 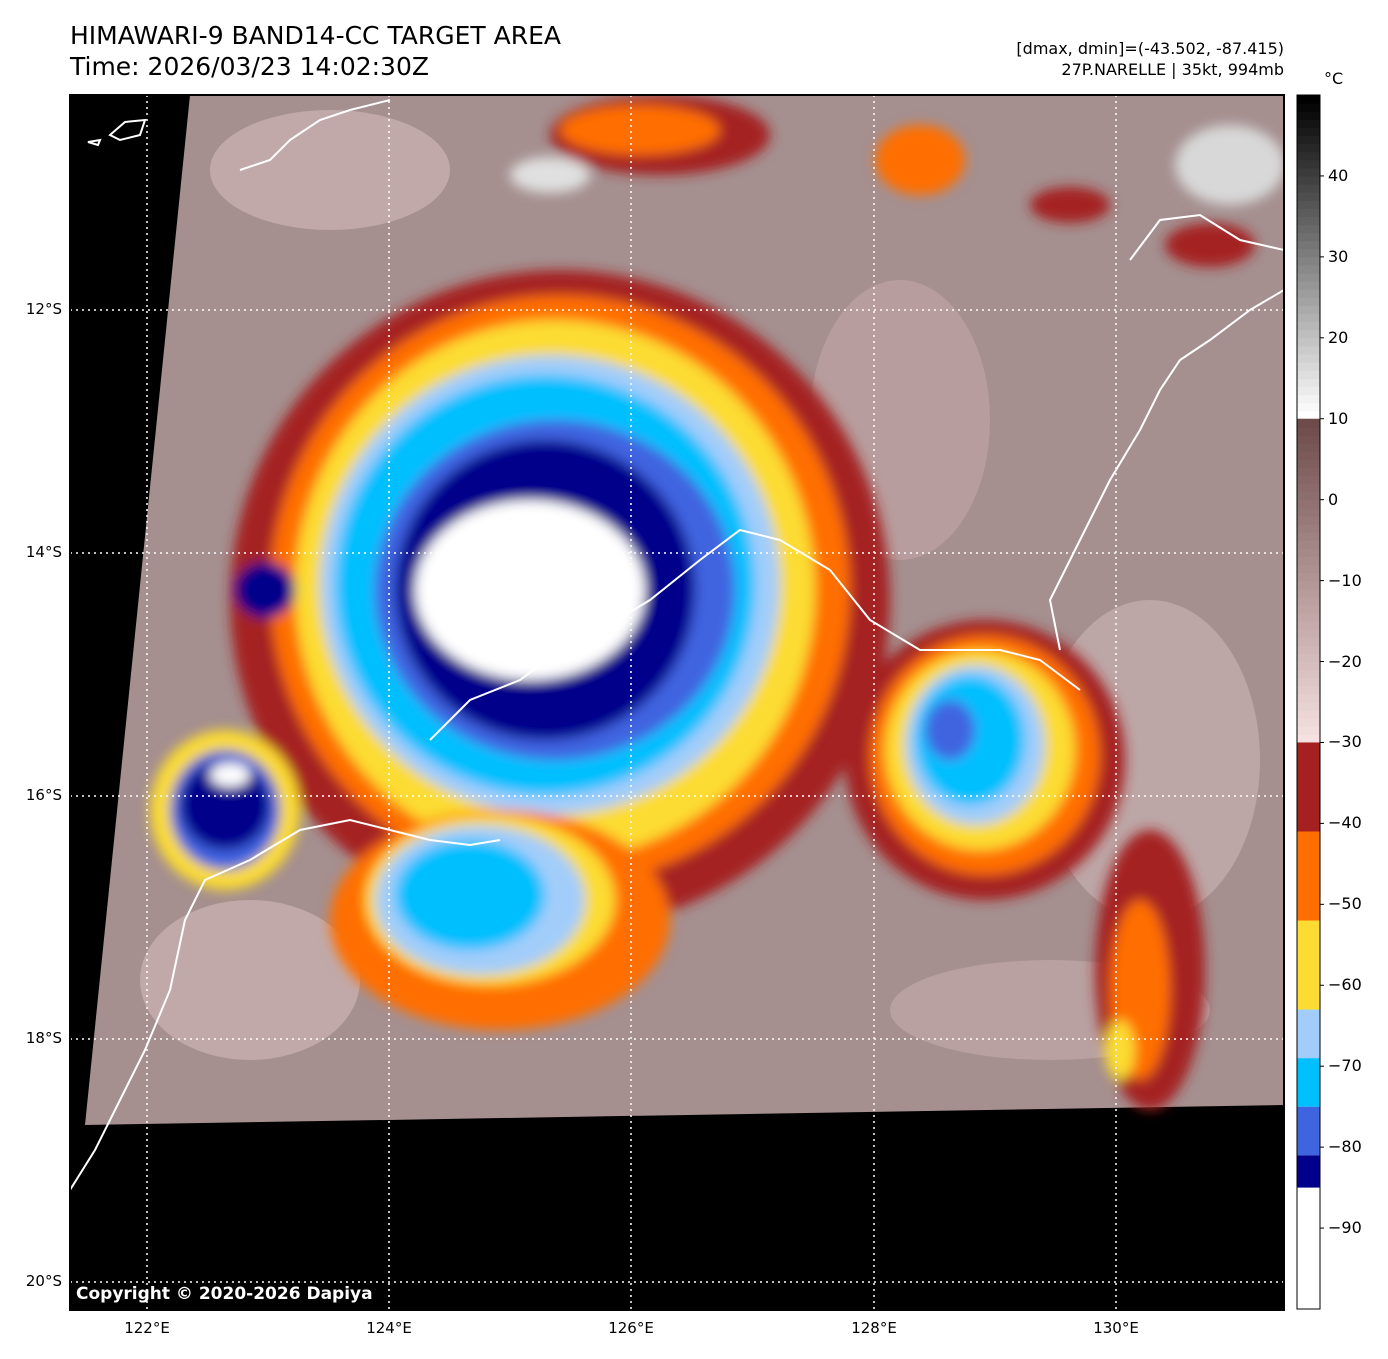 I want to click on lat-label-16s: 16°S, so click(x=43, y=795).